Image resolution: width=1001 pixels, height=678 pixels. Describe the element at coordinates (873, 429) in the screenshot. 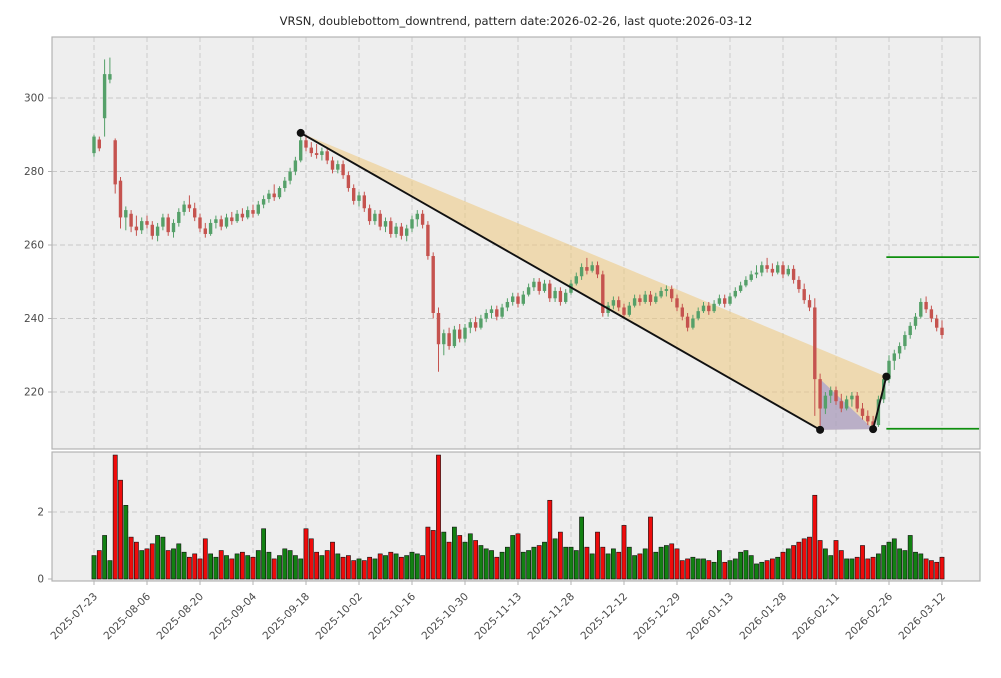

I see `second-bottom-dot` at that location.